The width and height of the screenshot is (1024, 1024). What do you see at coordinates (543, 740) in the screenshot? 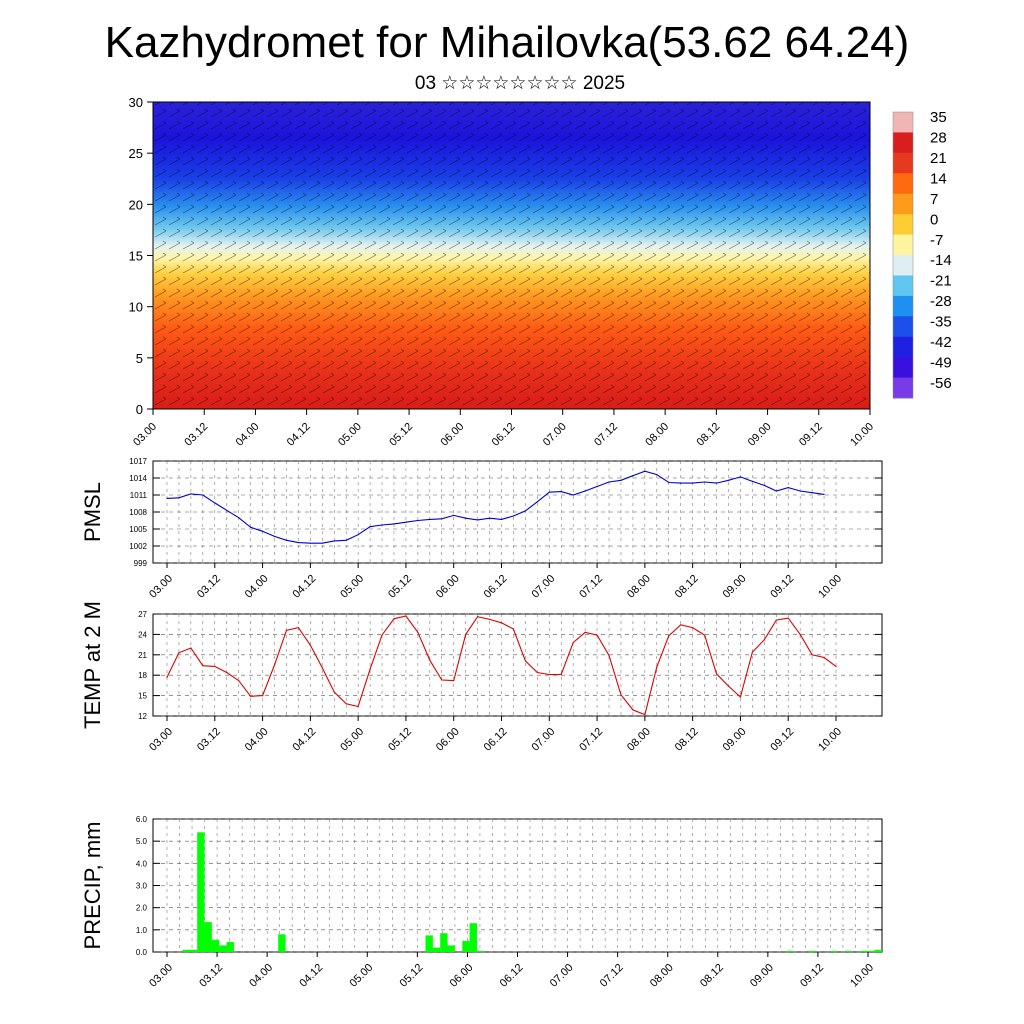
I see `x-tick-label: 07.00` at bounding box center [543, 740].